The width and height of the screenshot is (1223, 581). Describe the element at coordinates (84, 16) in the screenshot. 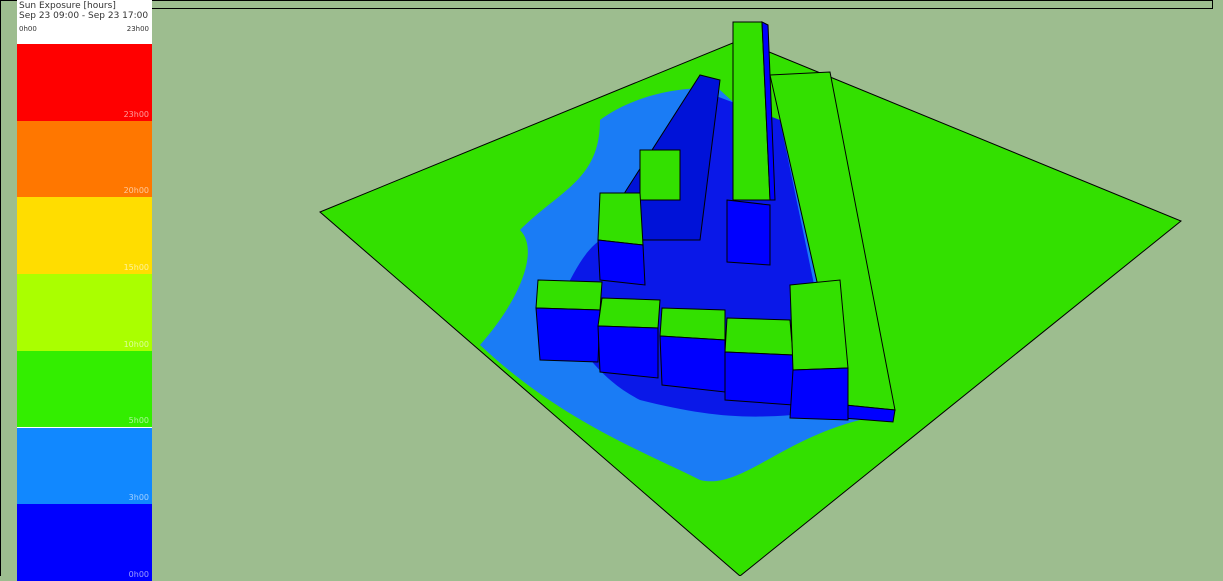

I see `legend-subtitle: Sep 23 09:00 - Sep 23 17:00` at that location.